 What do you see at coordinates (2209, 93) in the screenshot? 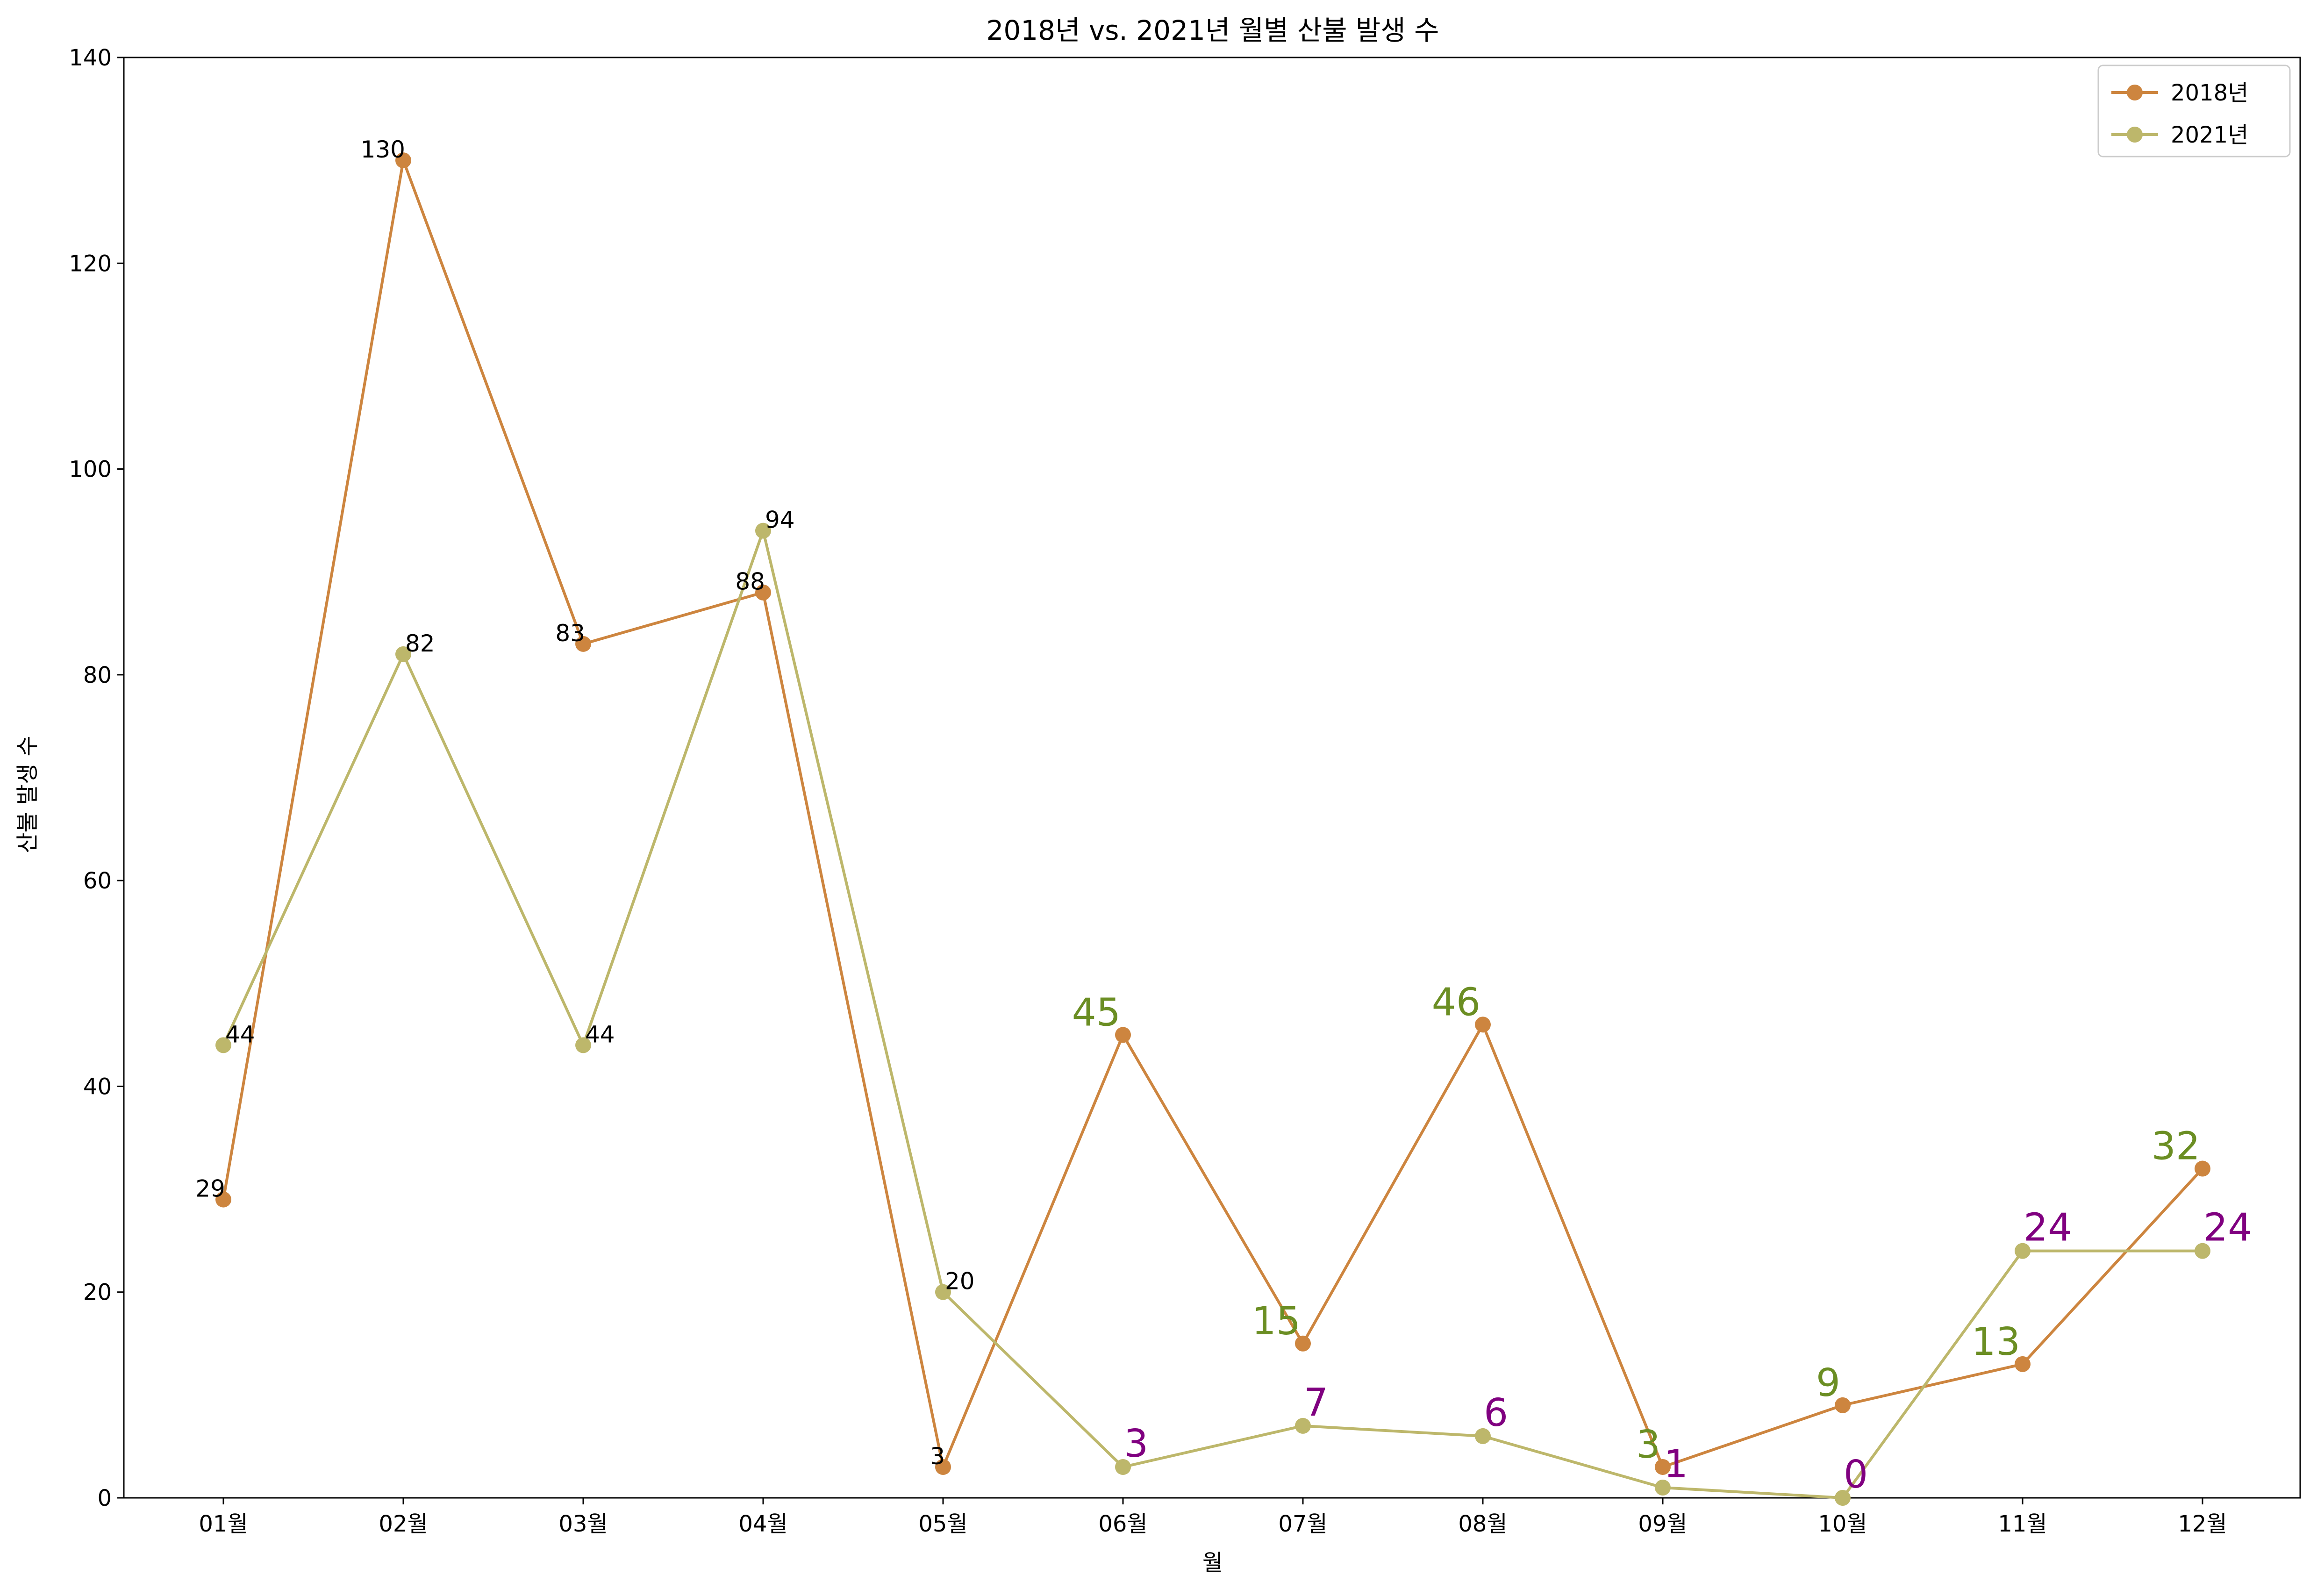
I see `legend-label: 2018년` at bounding box center [2209, 93].